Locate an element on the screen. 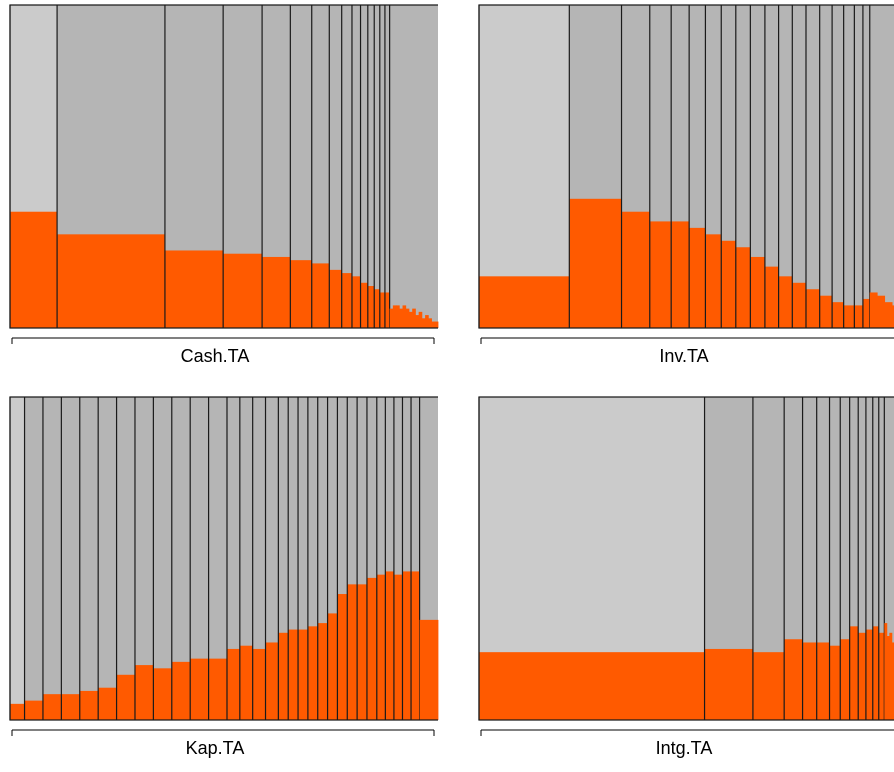 Image resolution: width=894 pixels, height=772 pixels. x-axis-label: Intg.TA is located at coordinates (684, 748).